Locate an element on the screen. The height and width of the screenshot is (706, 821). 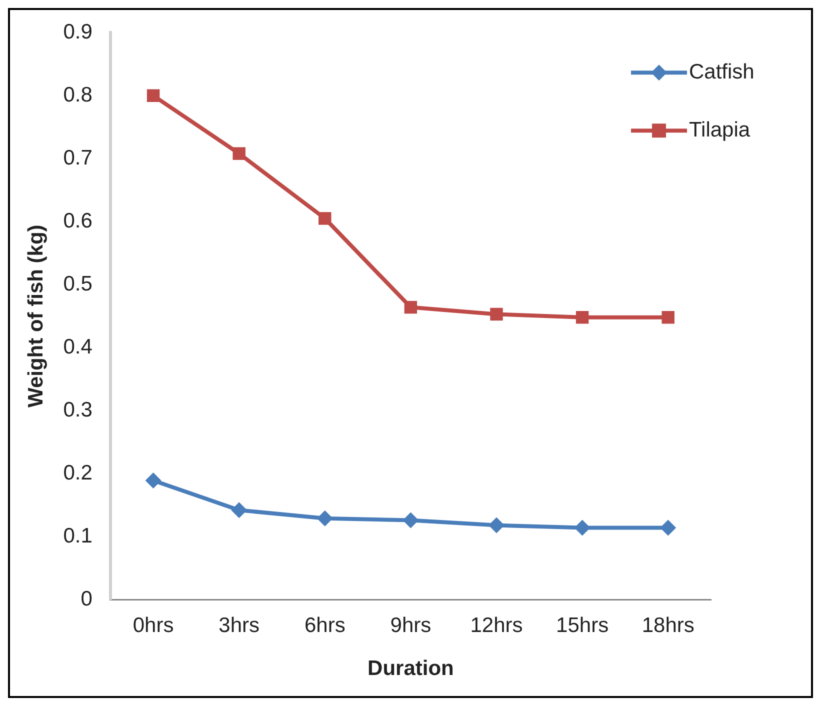
x-tick-label: 0hrs is located at coordinates (153, 625).